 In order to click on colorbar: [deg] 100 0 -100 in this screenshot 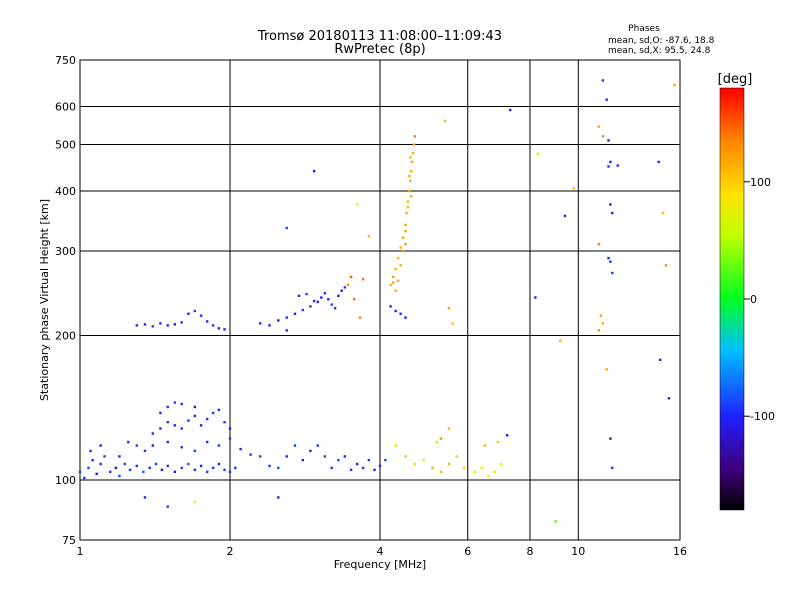, I will do `click(746, 291)`.